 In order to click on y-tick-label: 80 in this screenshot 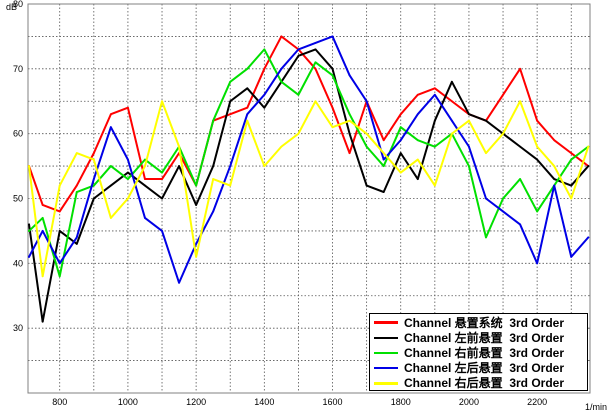, I will do `click(18, 4)`.